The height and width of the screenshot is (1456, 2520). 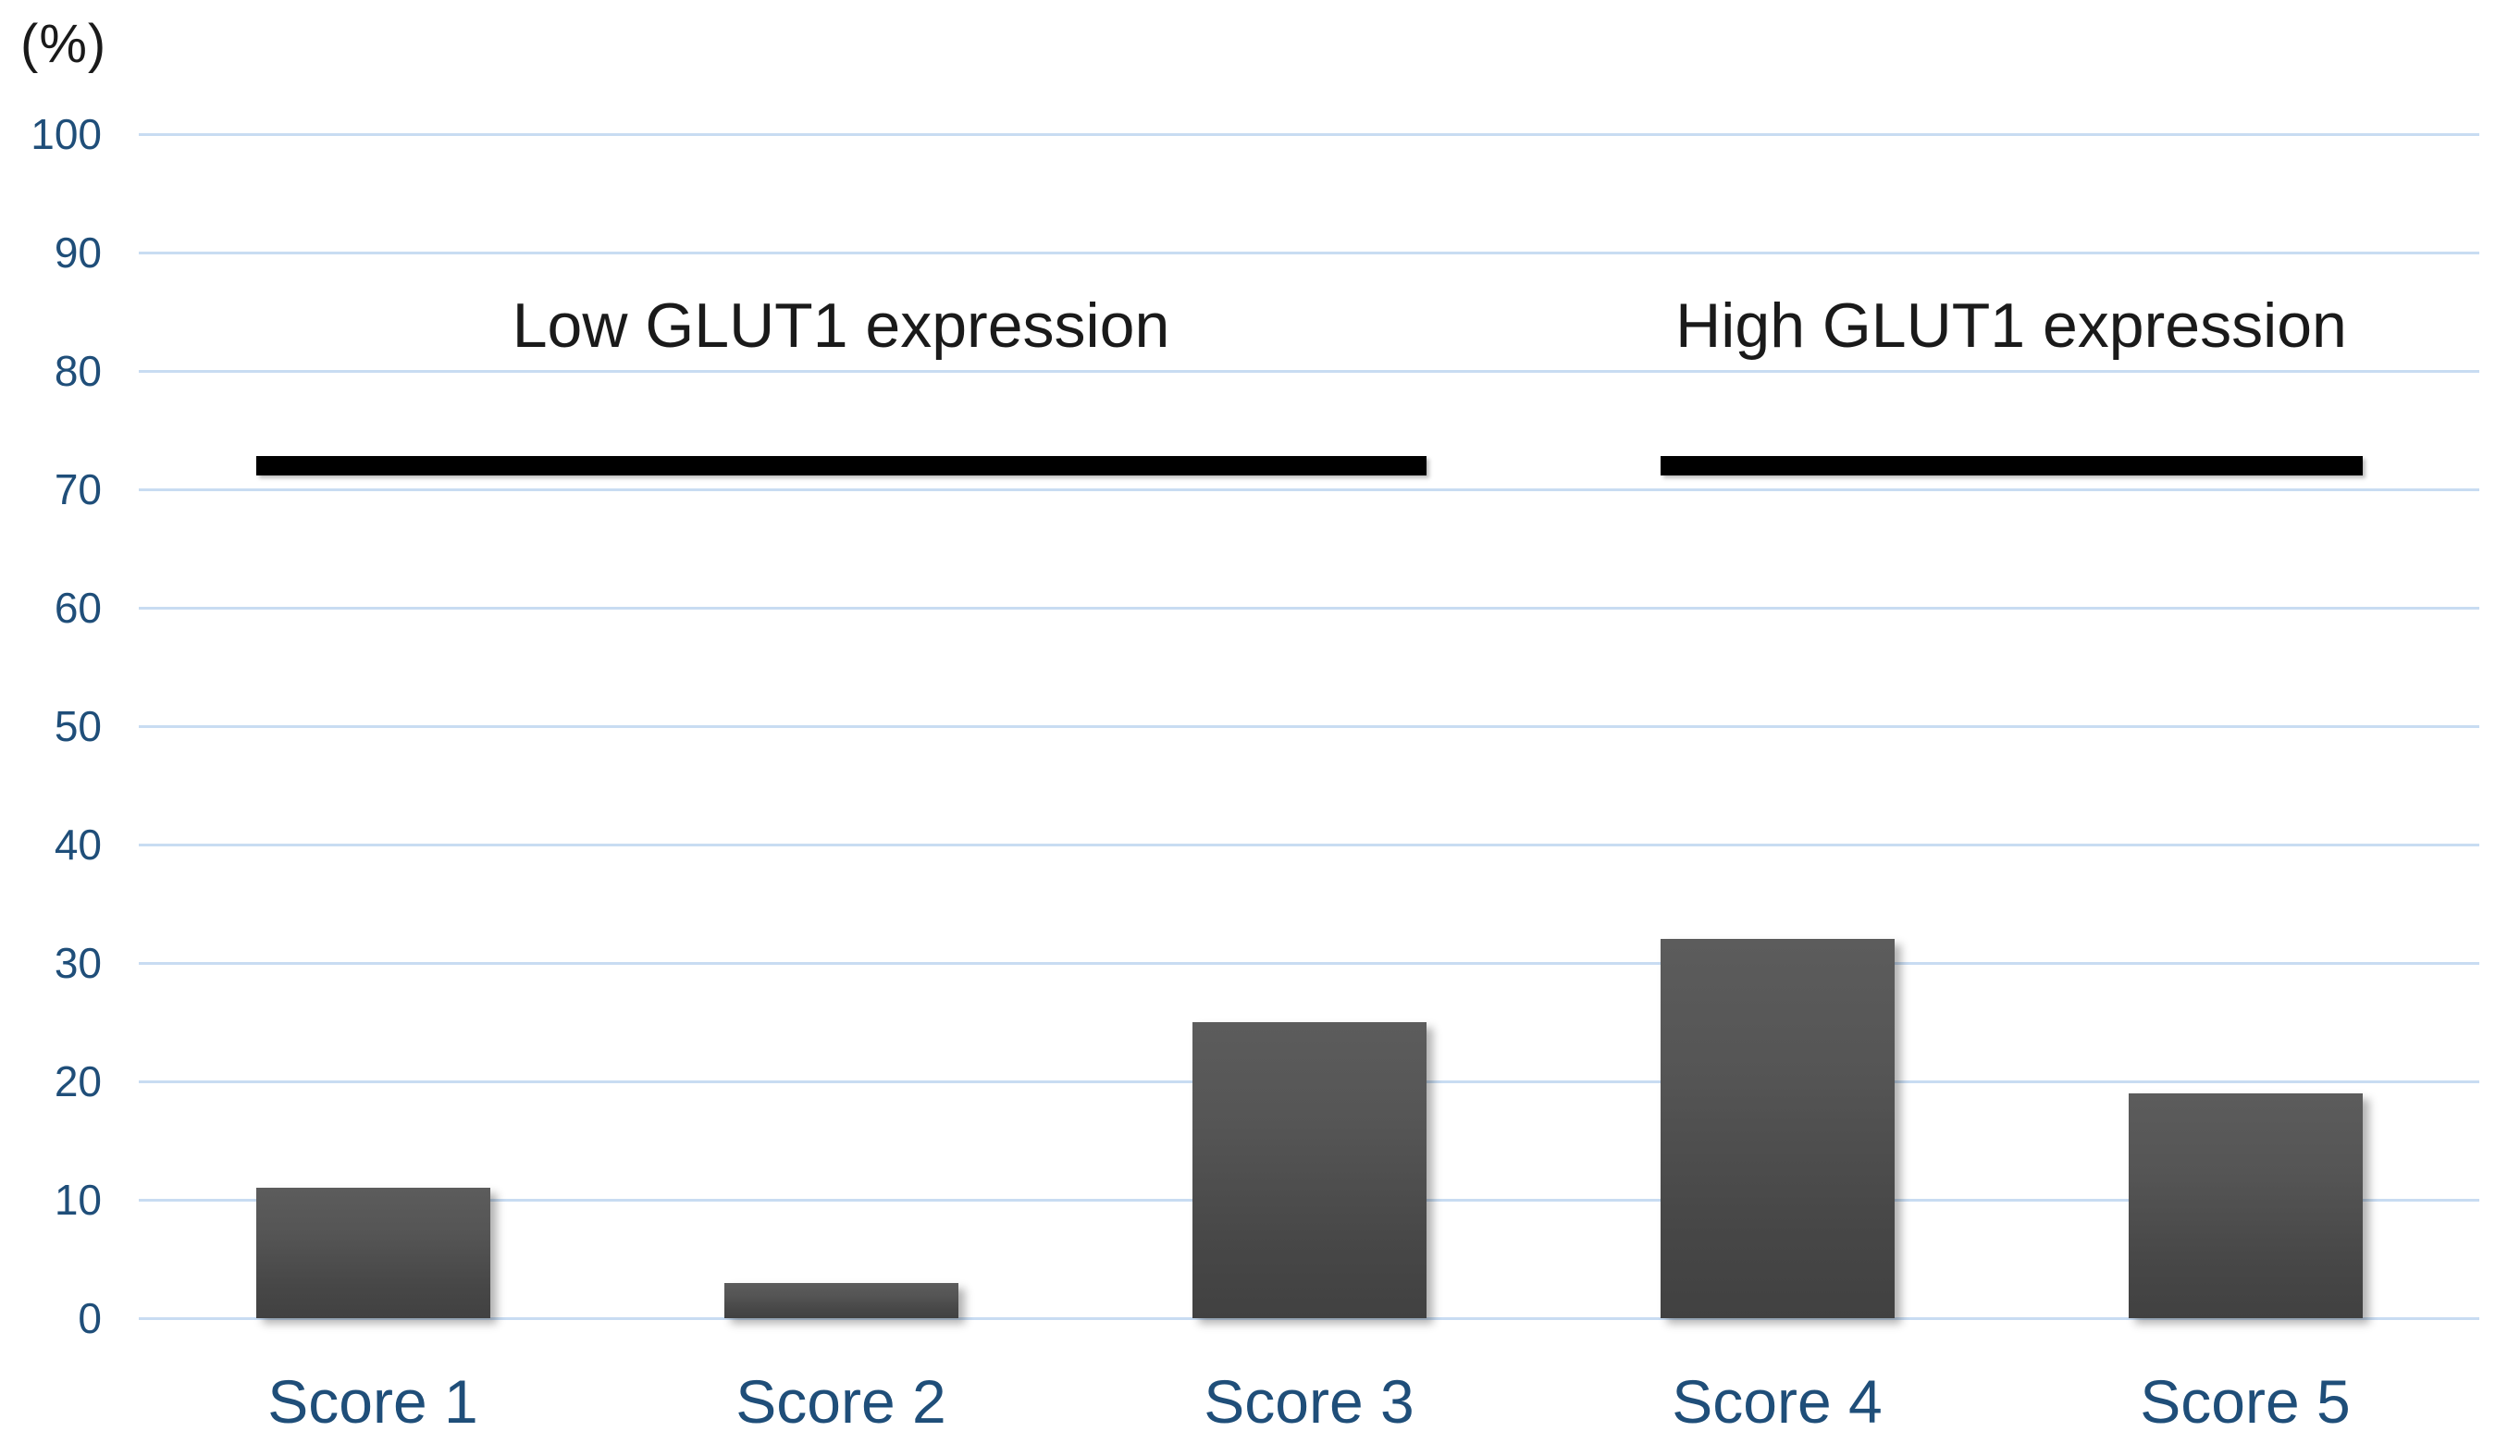 What do you see at coordinates (90, 1318) in the screenshot?
I see `y-tick-label: 0` at bounding box center [90, 1318].